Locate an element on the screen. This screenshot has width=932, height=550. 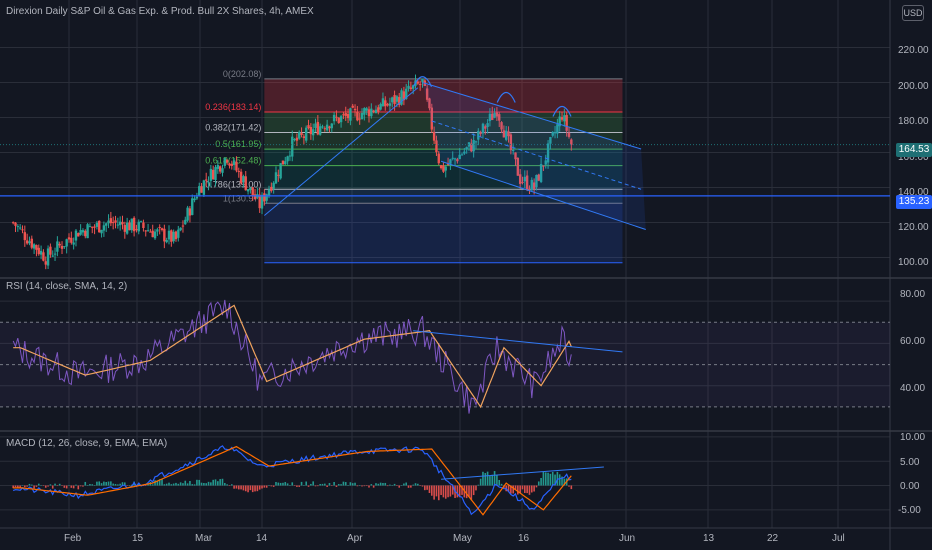
rsi-tick: 40.00 is located at coordinates (913, 388).